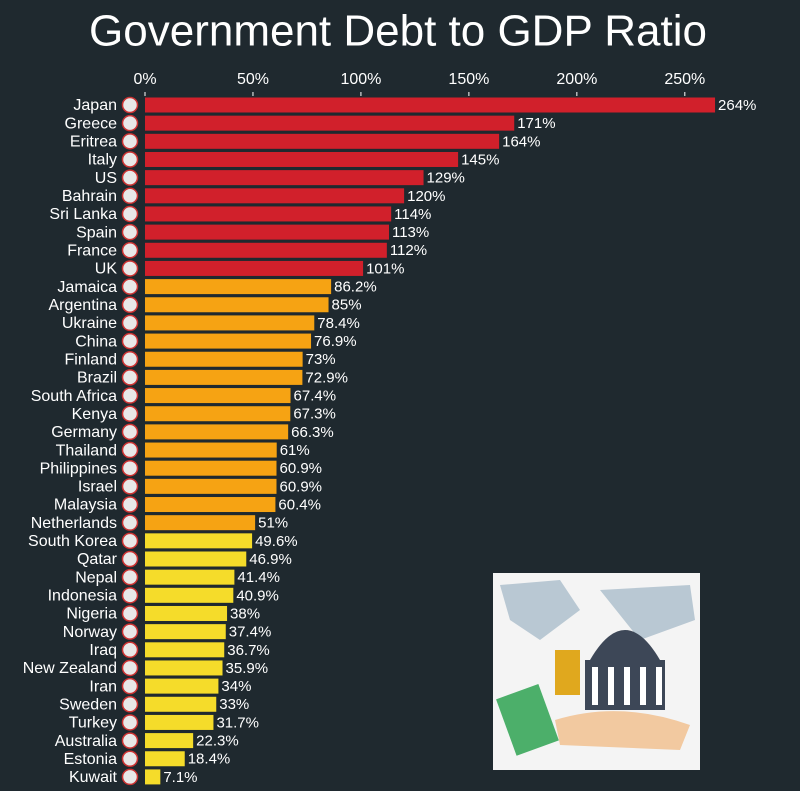  I want to click on y-tick-label: Spain, so click(96, 232).